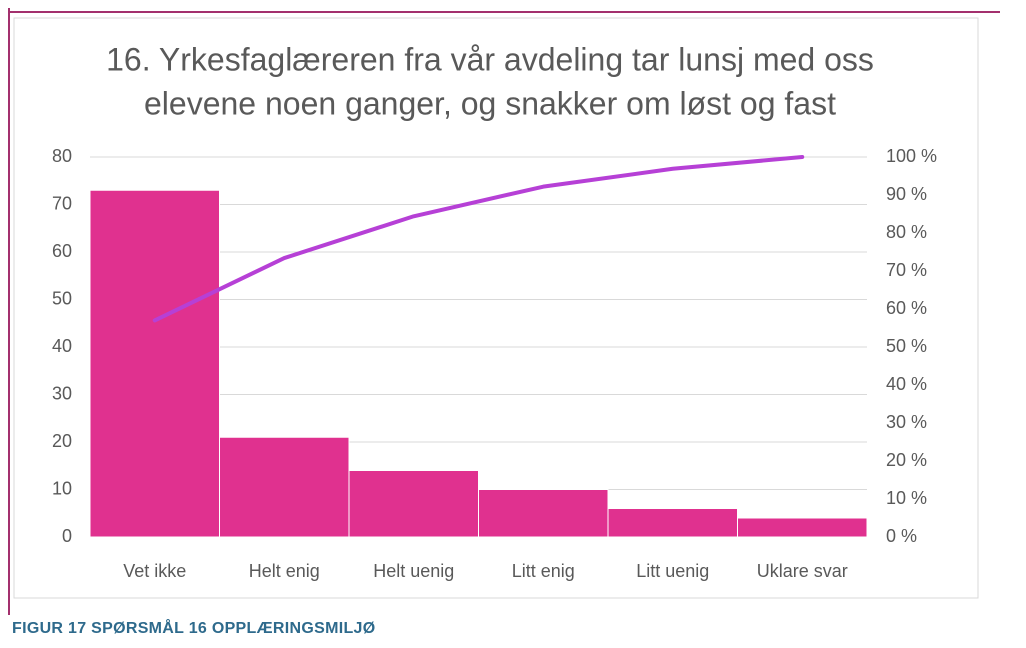 The height and width of the screenshot is (648, 1026). I want to click on x-tick-label: Helt enig, so click(284, 571).